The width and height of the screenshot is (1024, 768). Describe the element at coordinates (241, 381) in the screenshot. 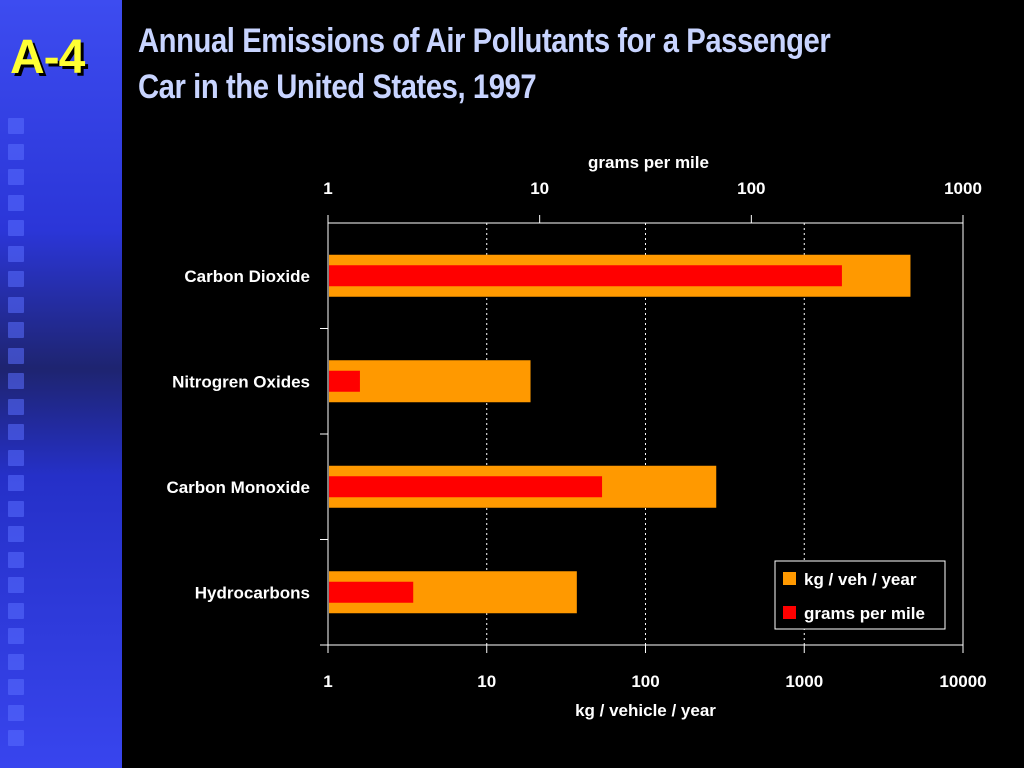

I see `category-label: Nitrogren Oxides` at that location.